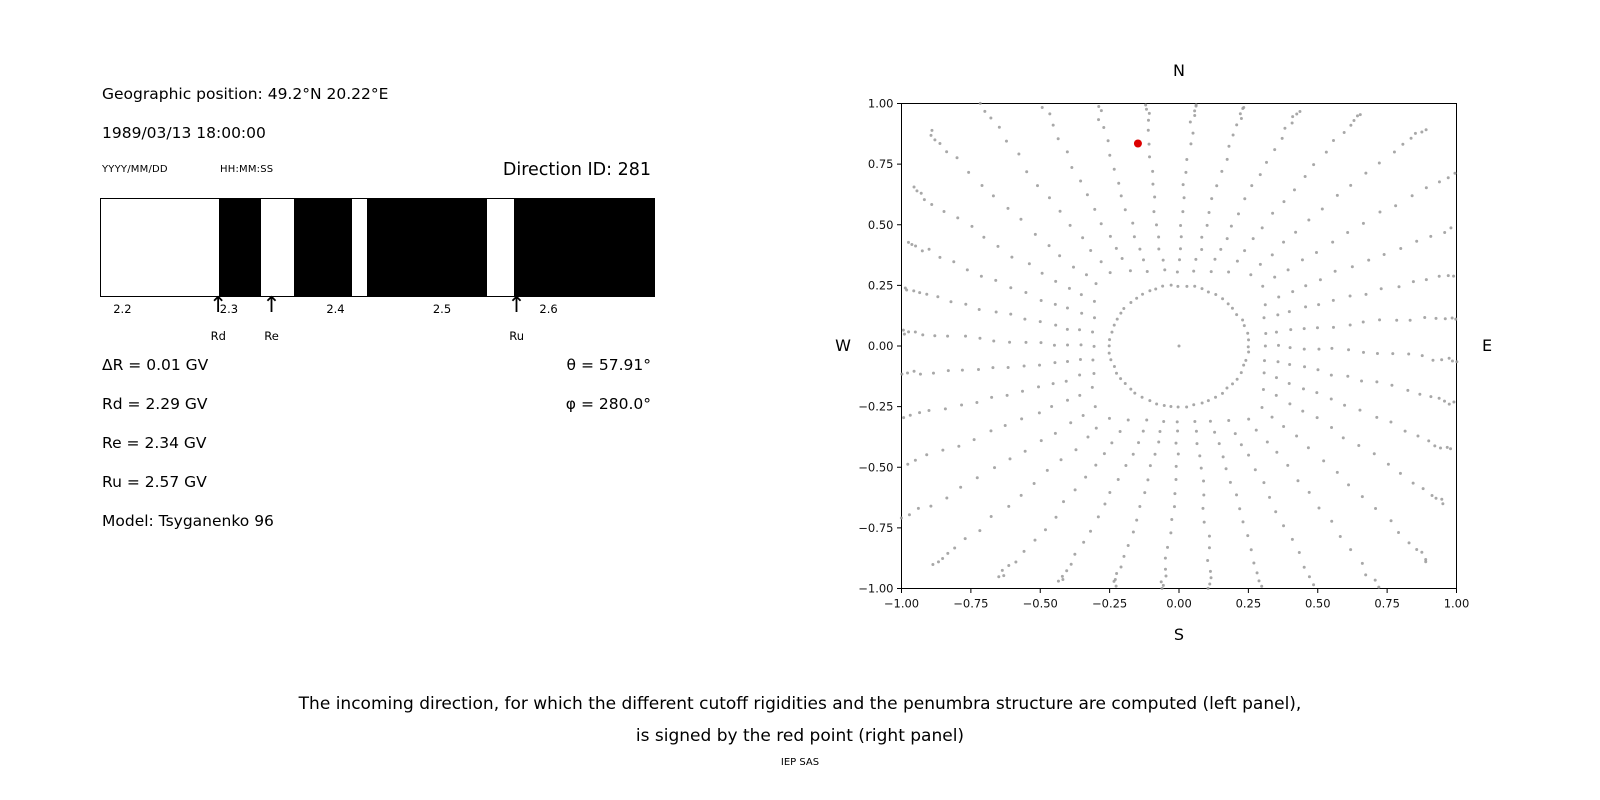  Describe the element at coordinates (1137, 143) in the screenshot. I see `red-point-marker` at that location.